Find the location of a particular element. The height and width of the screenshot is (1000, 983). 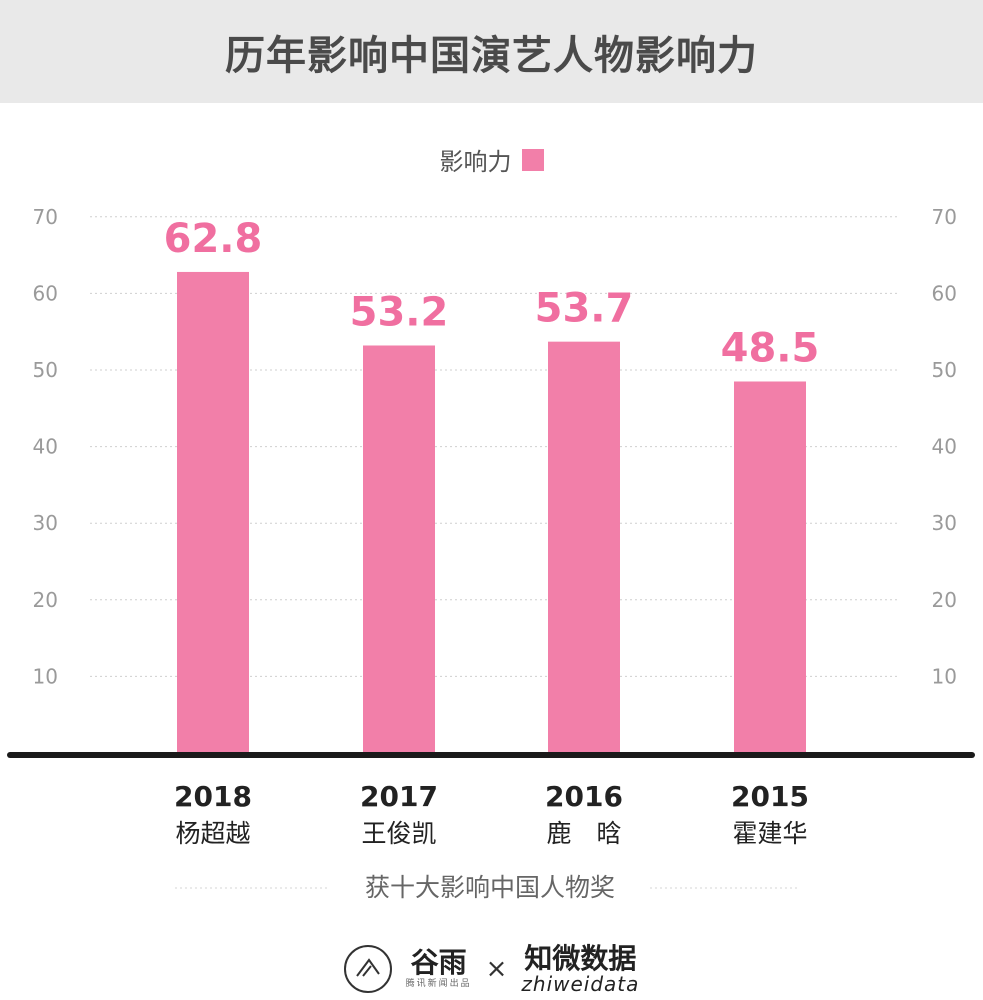

bird-logo-icon is located at coordinates (367, 969).